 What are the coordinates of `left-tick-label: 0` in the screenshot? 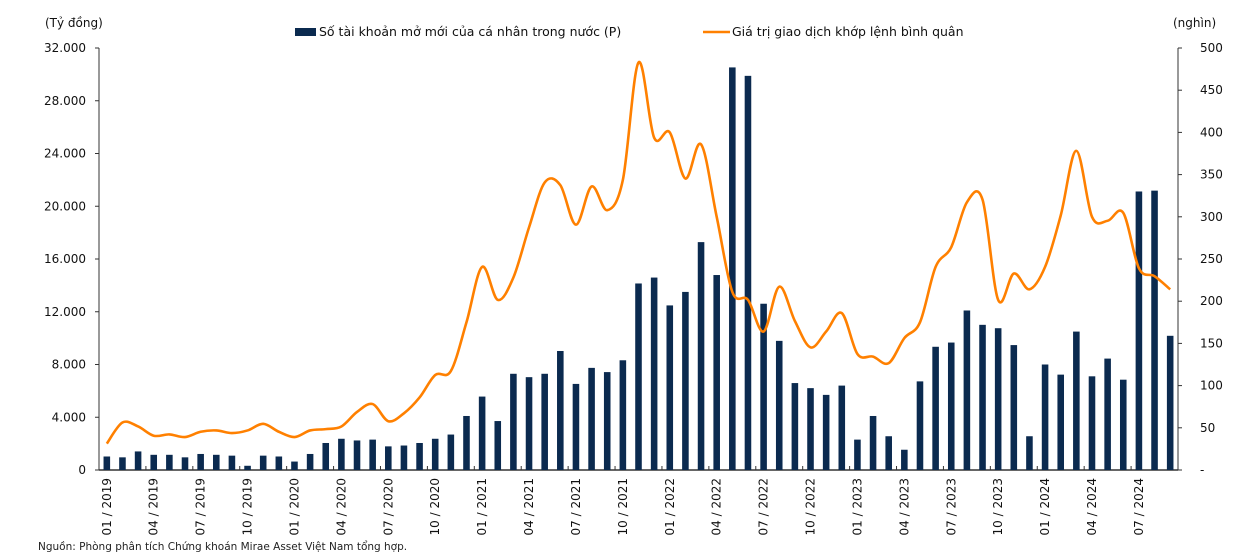 It's located at (82, 470).